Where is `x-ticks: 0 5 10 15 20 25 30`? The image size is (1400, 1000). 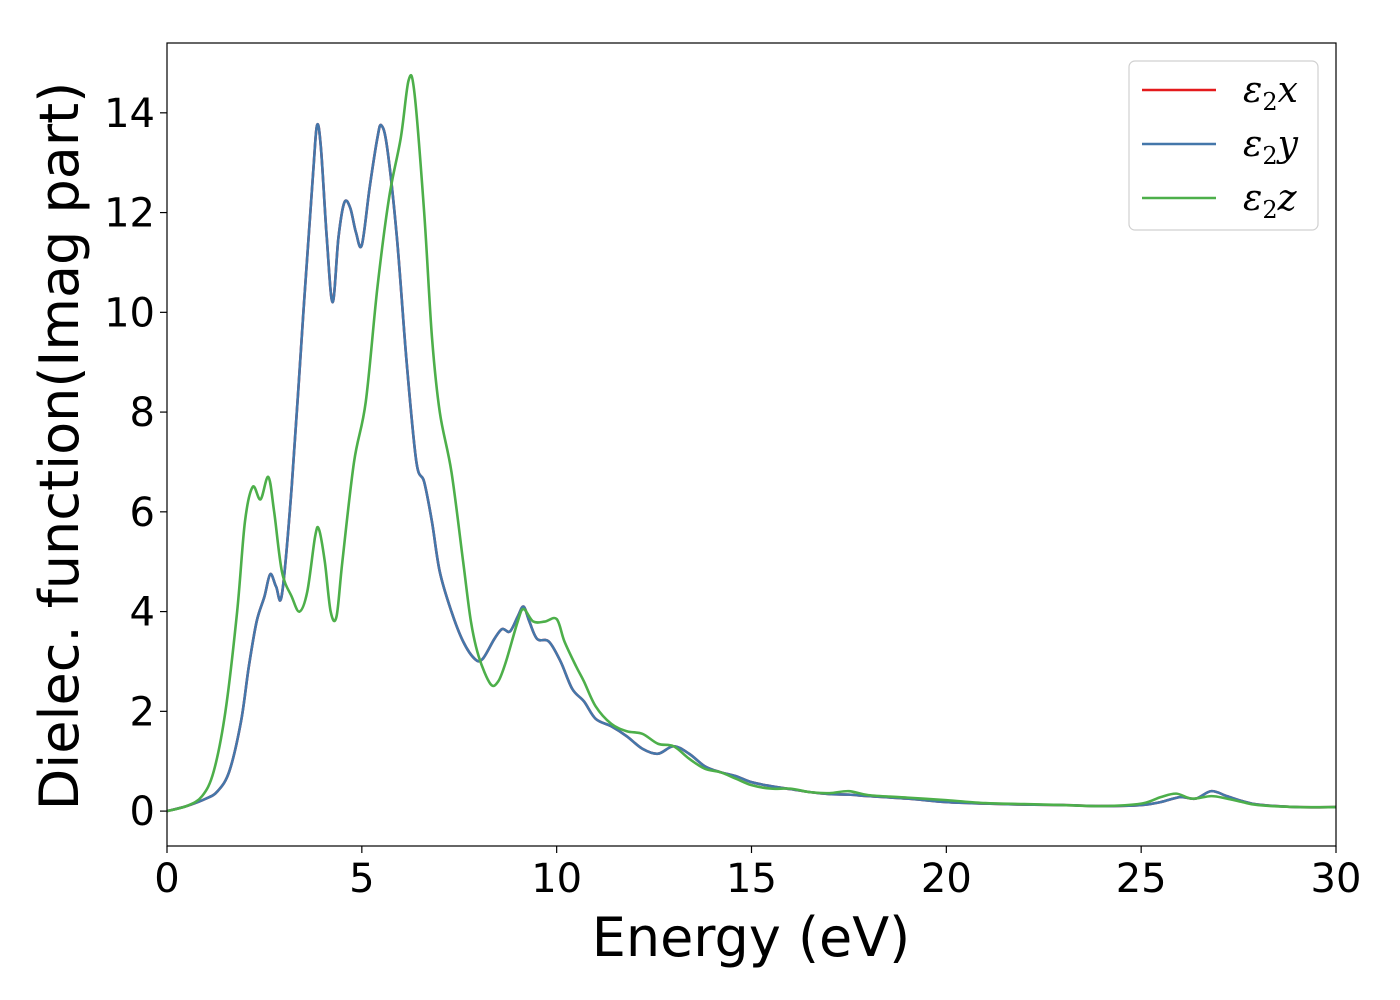 x-ticks: 0 5 10 15 20 25 30 is located at coordinates (757, 874).